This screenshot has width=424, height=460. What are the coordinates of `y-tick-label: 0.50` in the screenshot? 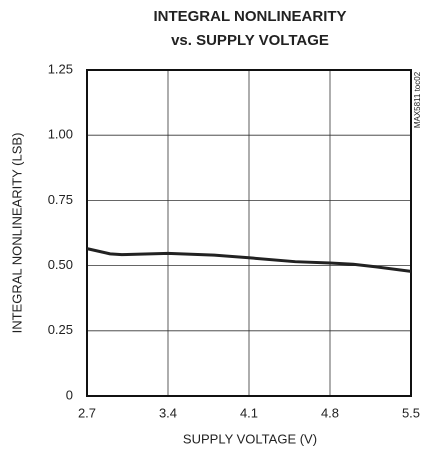 It's located at (60, 264).